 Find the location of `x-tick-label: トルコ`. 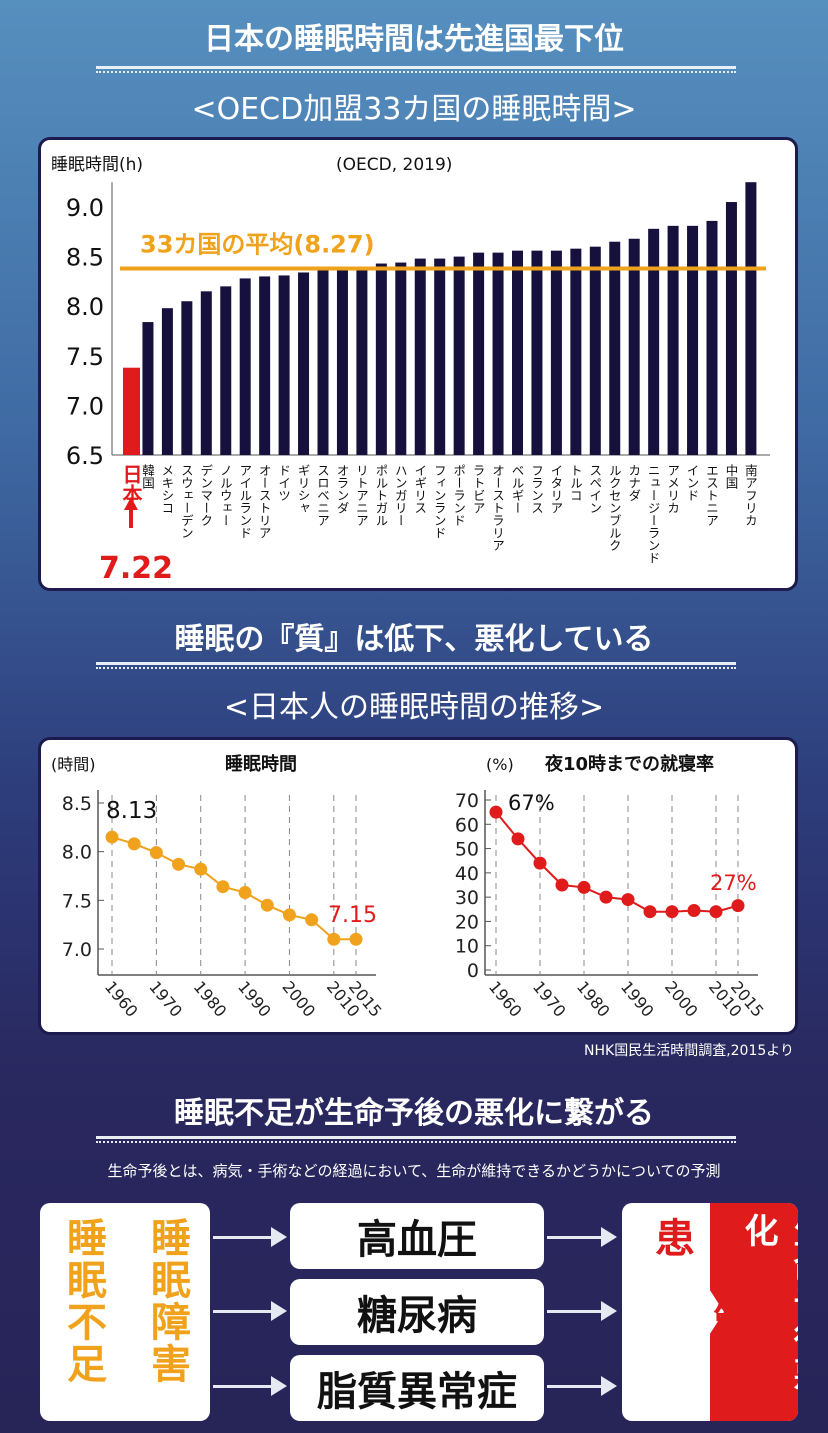

x-tick-label: トルコ is located at coordinates (575, 483).